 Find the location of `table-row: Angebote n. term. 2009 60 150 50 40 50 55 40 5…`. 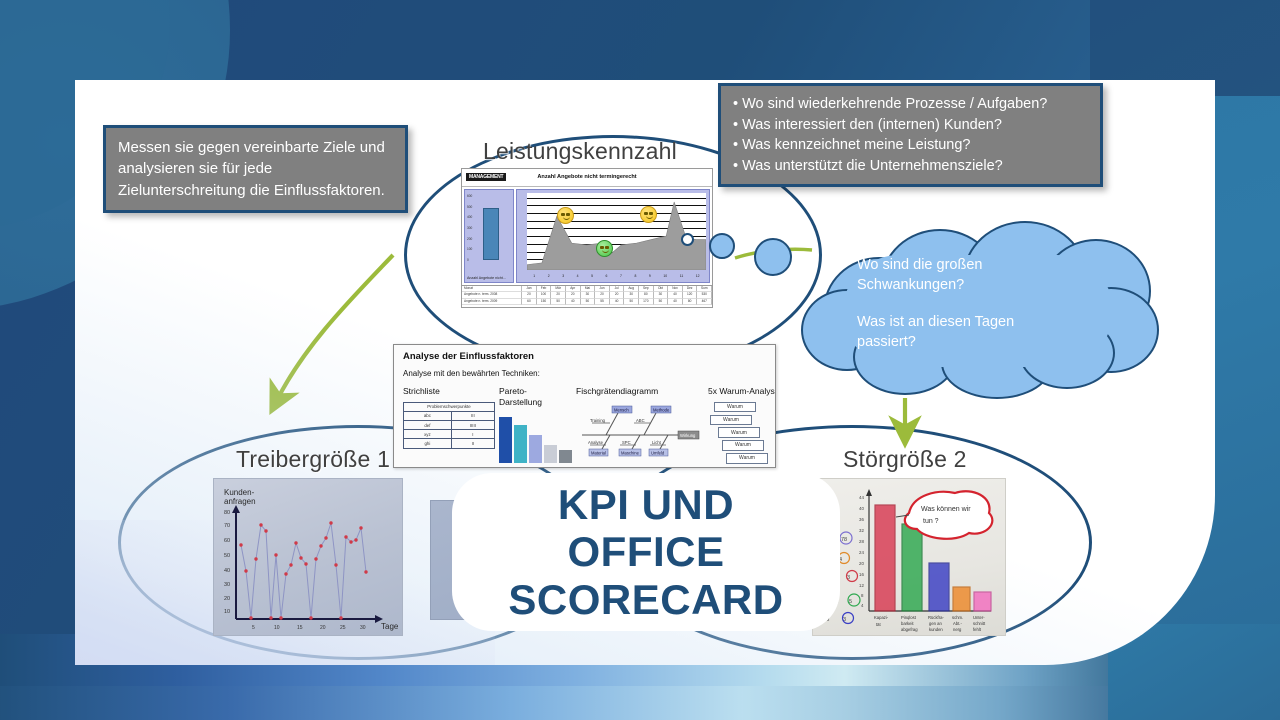

table-row: Angebote n. term. 2009 60 150 50 40 50 55 40 5… is located at coordinates (587, 301).